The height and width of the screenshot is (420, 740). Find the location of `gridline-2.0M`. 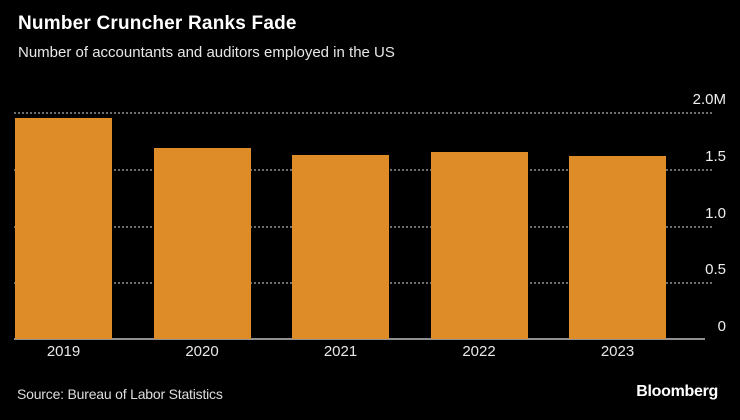

gridline-2.0M is located at coordinates (363, 113).